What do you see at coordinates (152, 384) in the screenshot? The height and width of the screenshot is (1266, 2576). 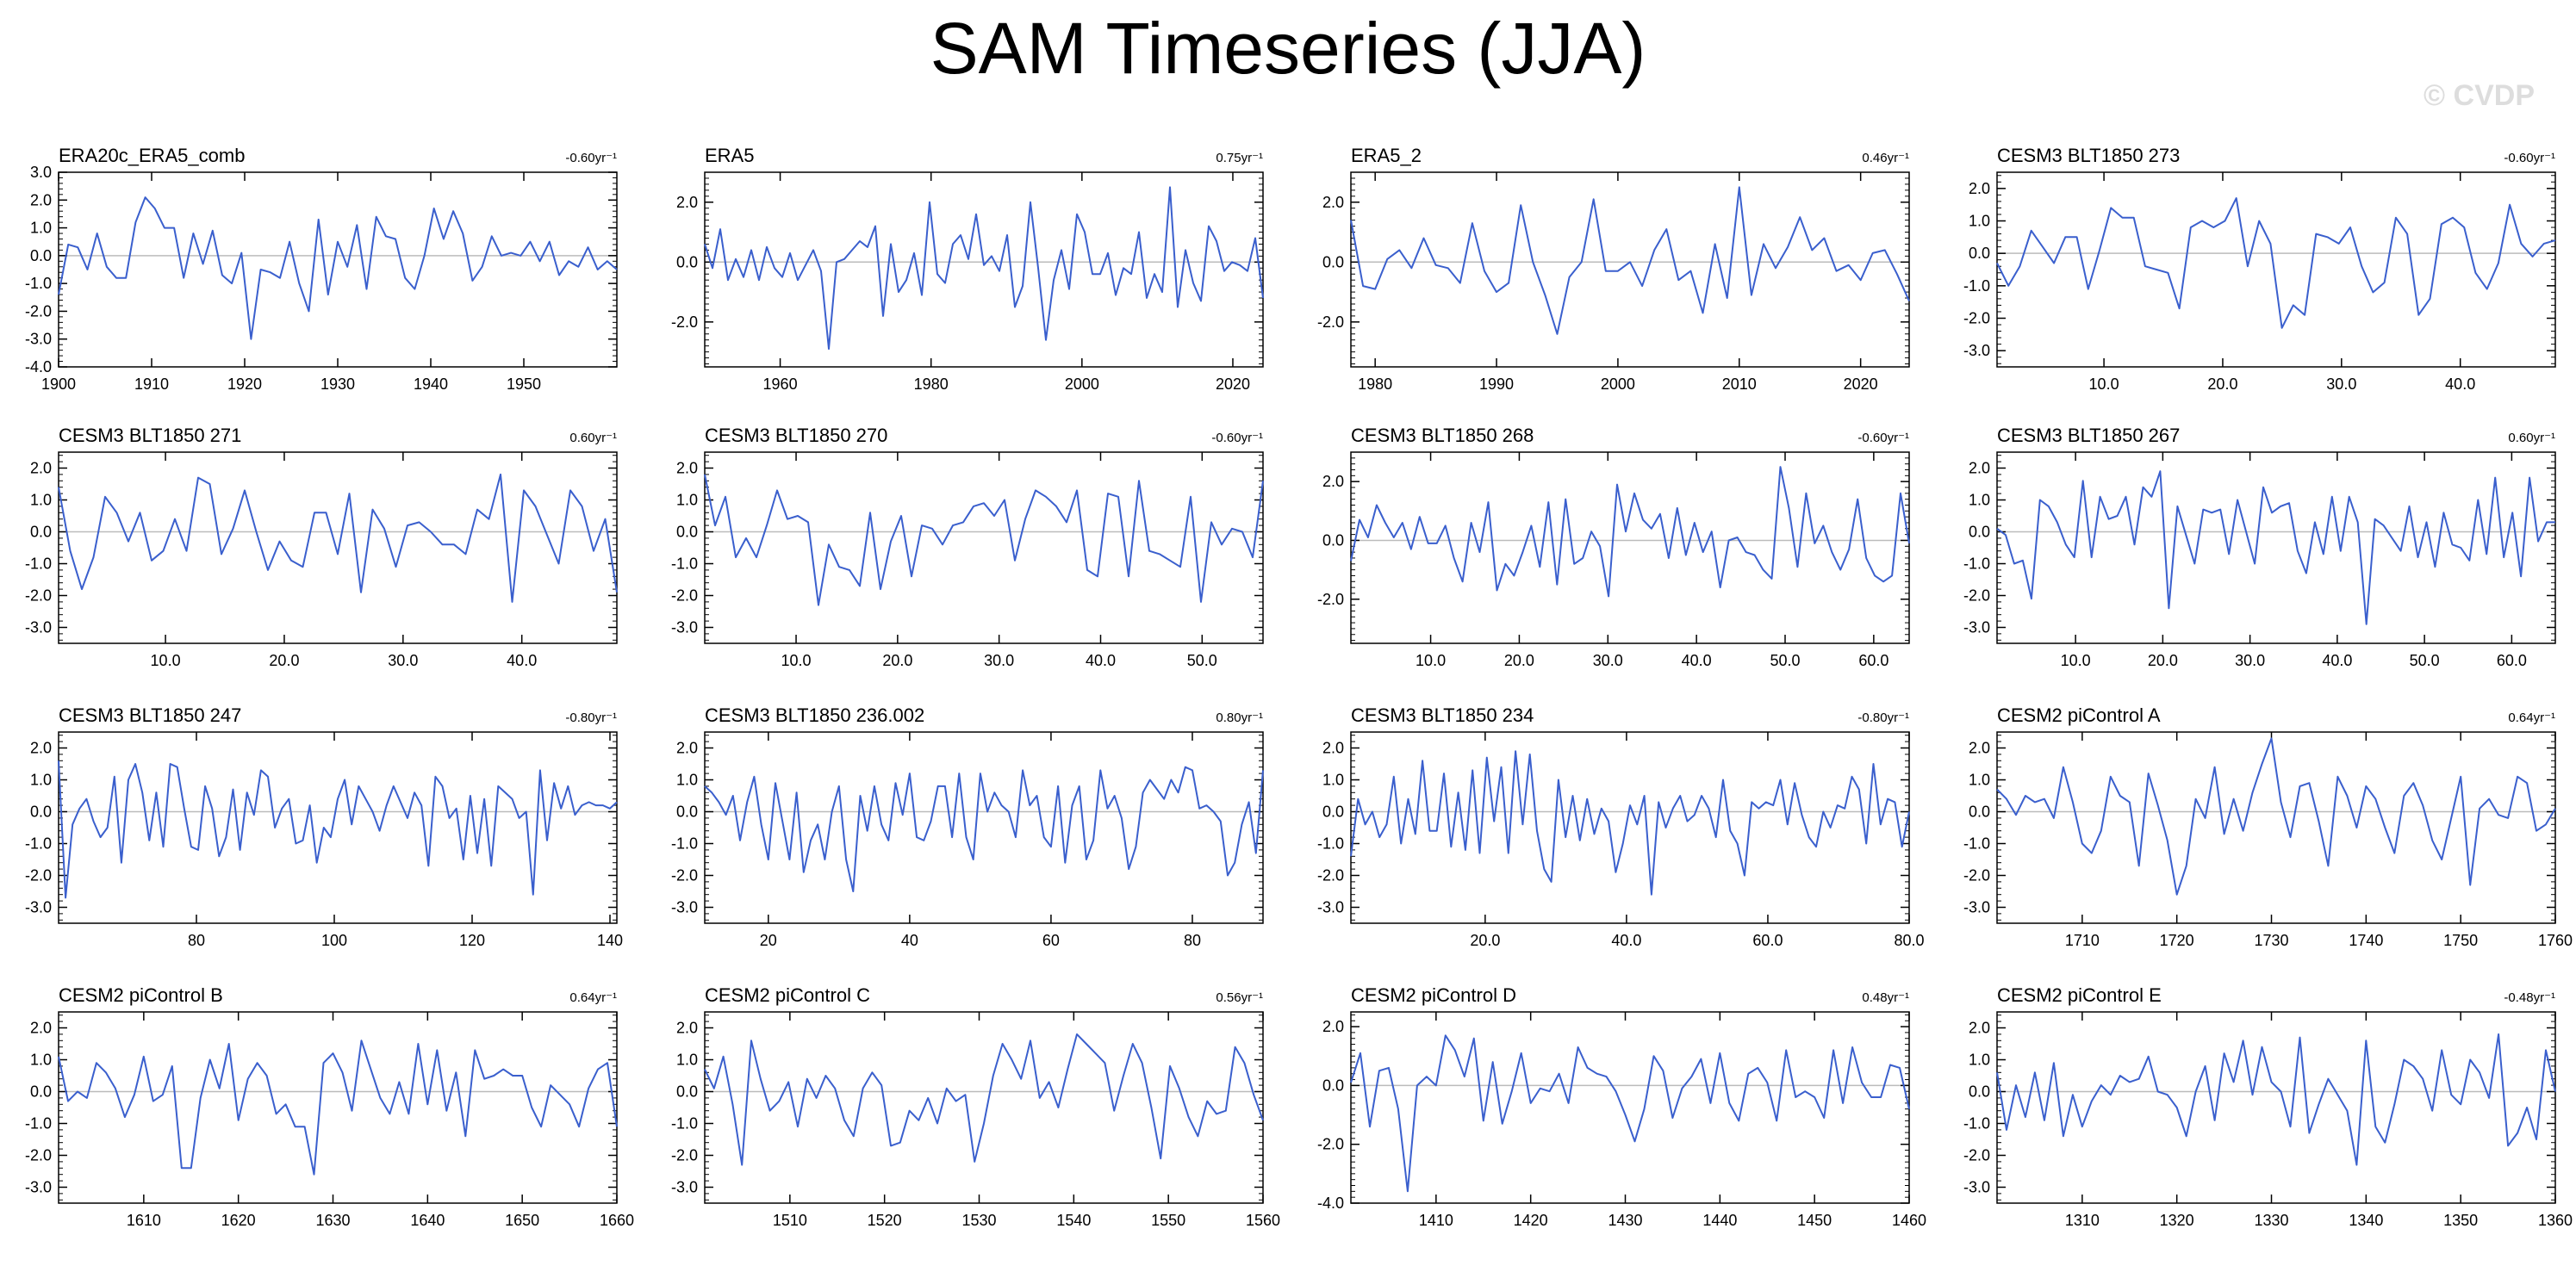 I see `x-tick-label: 1910` at bounding box center [152, 384].